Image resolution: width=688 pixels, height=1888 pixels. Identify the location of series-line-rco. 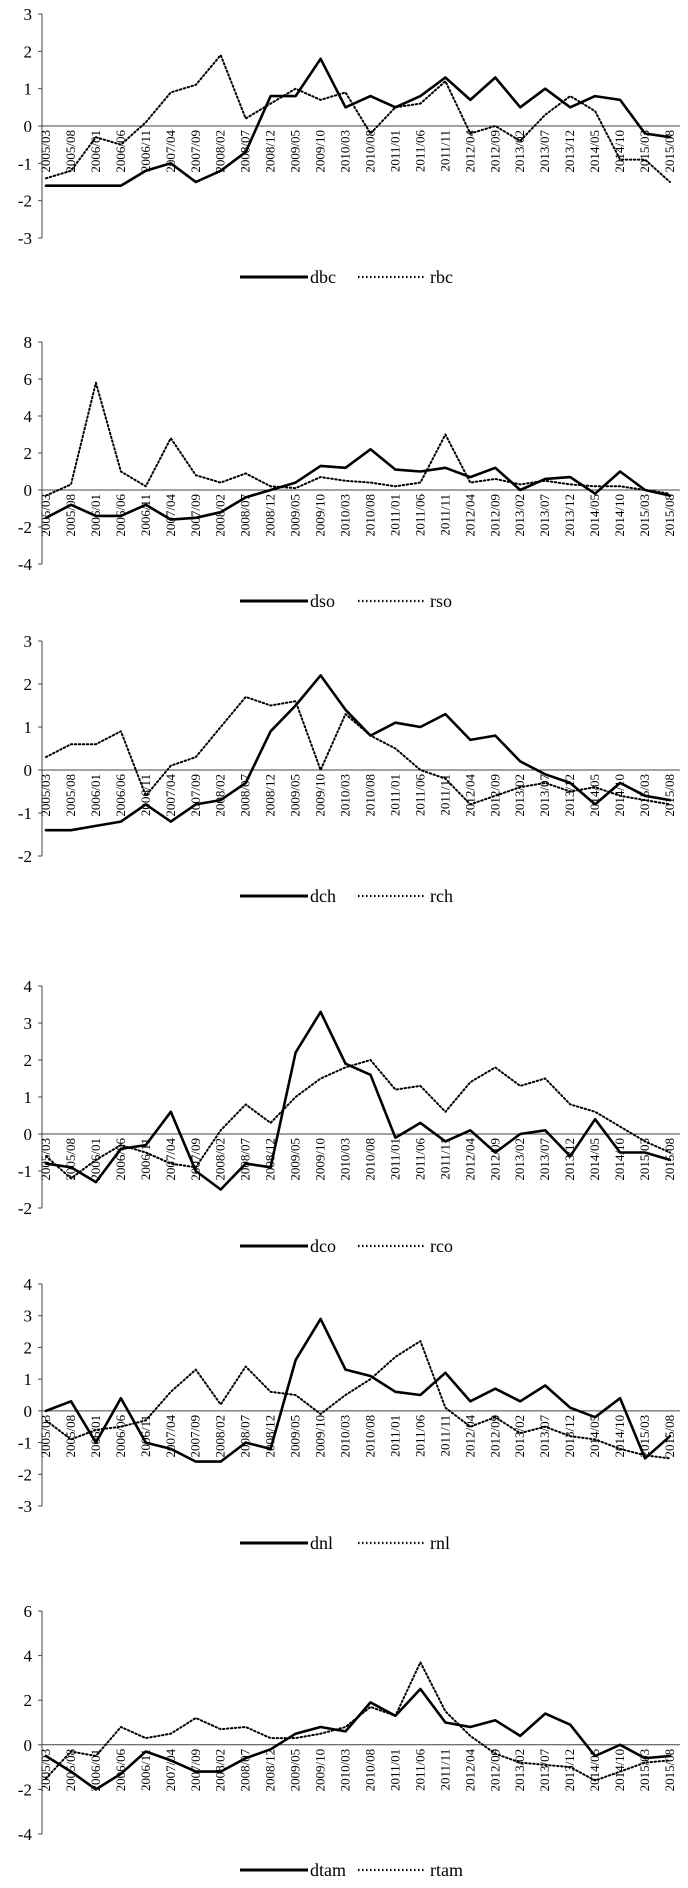
(358, 1119).